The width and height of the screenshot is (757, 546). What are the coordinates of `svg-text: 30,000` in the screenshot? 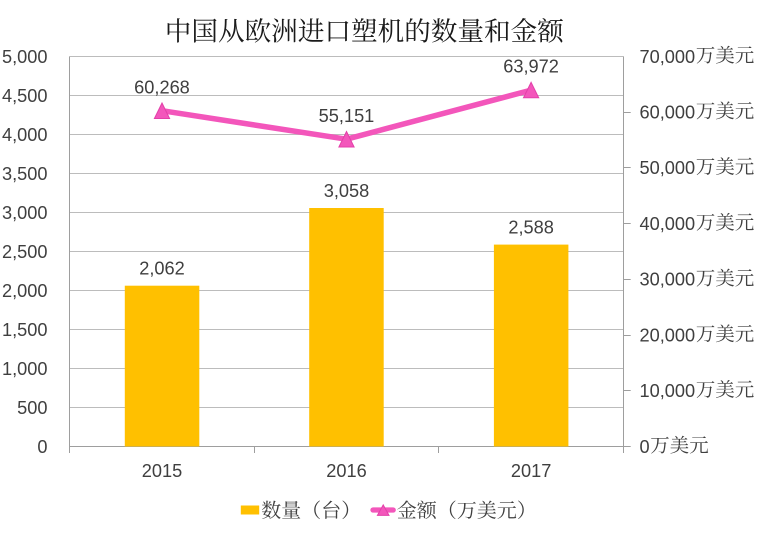 It's located at (668, 280).